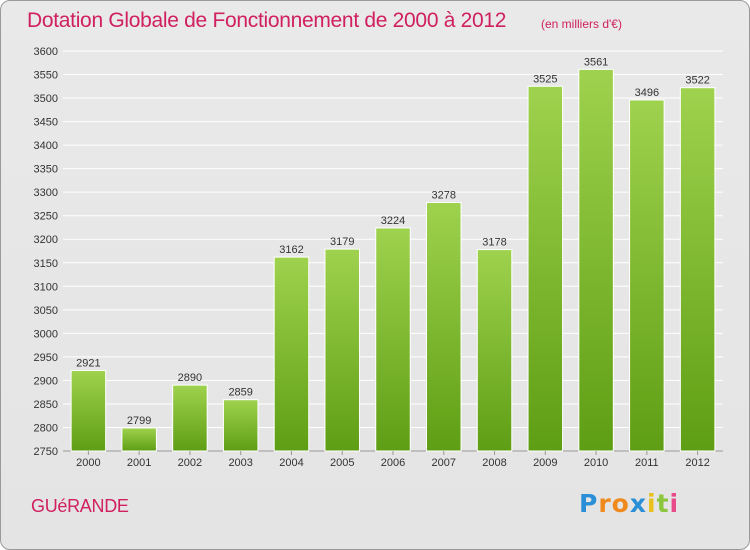  Describe the element at coordinates (291, 463) in the screenshot. I see `x-tick-label: 2004` at that location.